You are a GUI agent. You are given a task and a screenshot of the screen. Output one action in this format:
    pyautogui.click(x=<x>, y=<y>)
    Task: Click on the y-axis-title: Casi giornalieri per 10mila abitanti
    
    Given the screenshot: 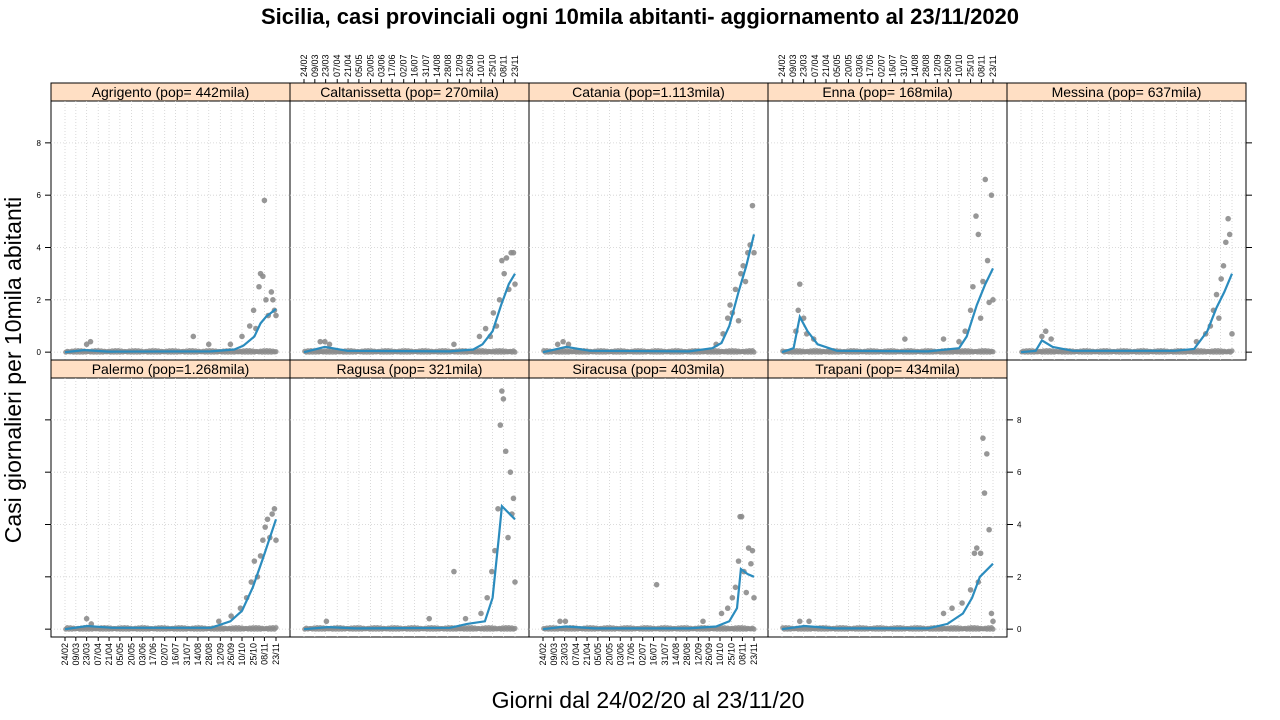 What is the action you would take?
    pyautogui.click(x=13, y=370)
    